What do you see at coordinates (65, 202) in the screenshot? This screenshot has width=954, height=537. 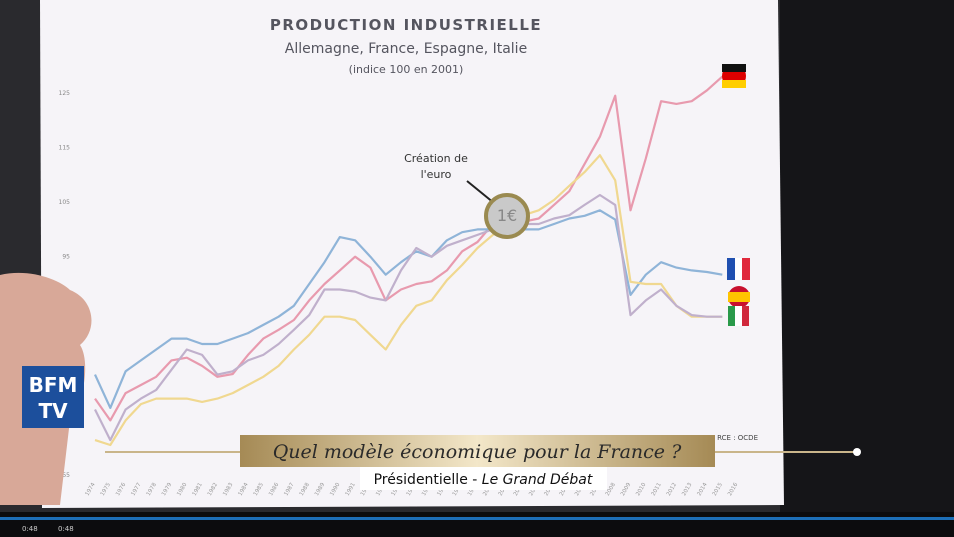 I see `y-tick-label: 105` at bounding box center [65, 202].